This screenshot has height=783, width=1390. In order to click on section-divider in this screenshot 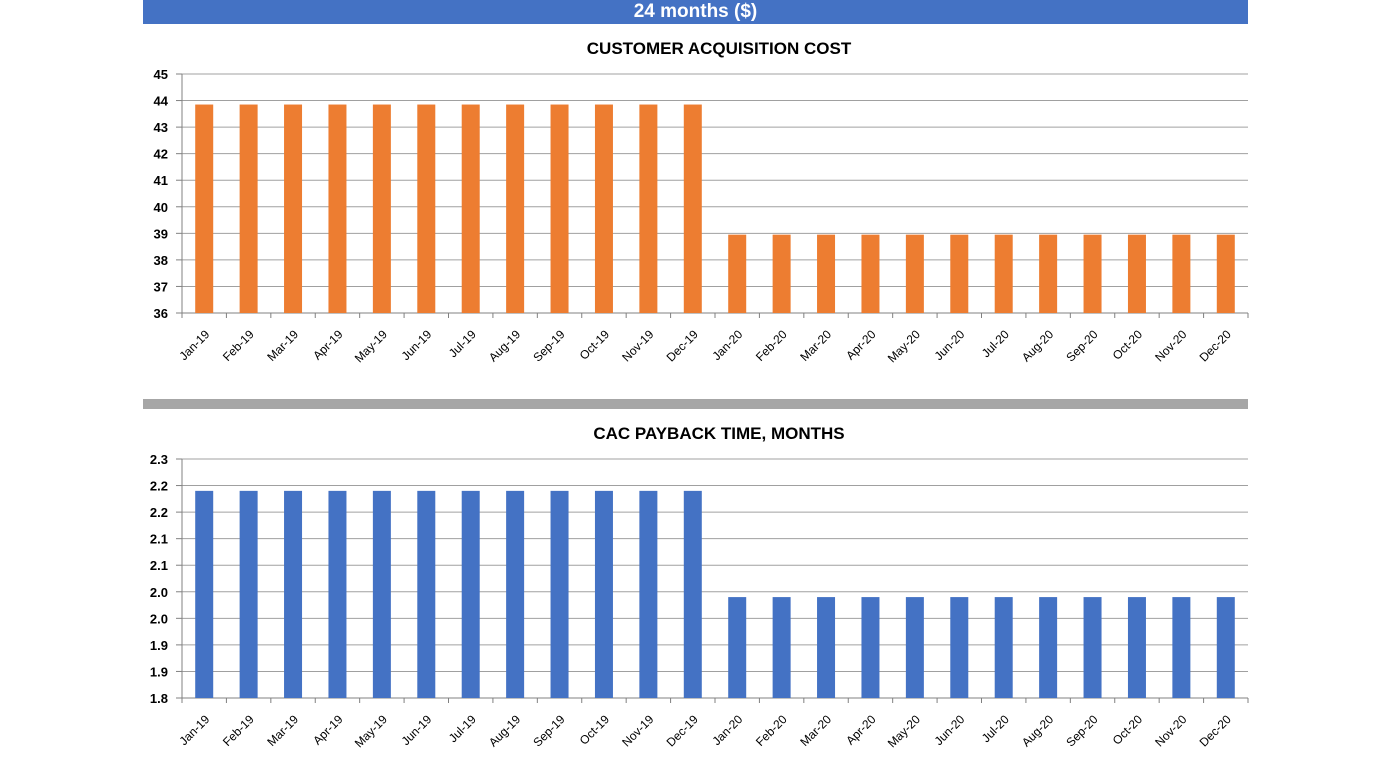, I will do `click(695, 404)`.